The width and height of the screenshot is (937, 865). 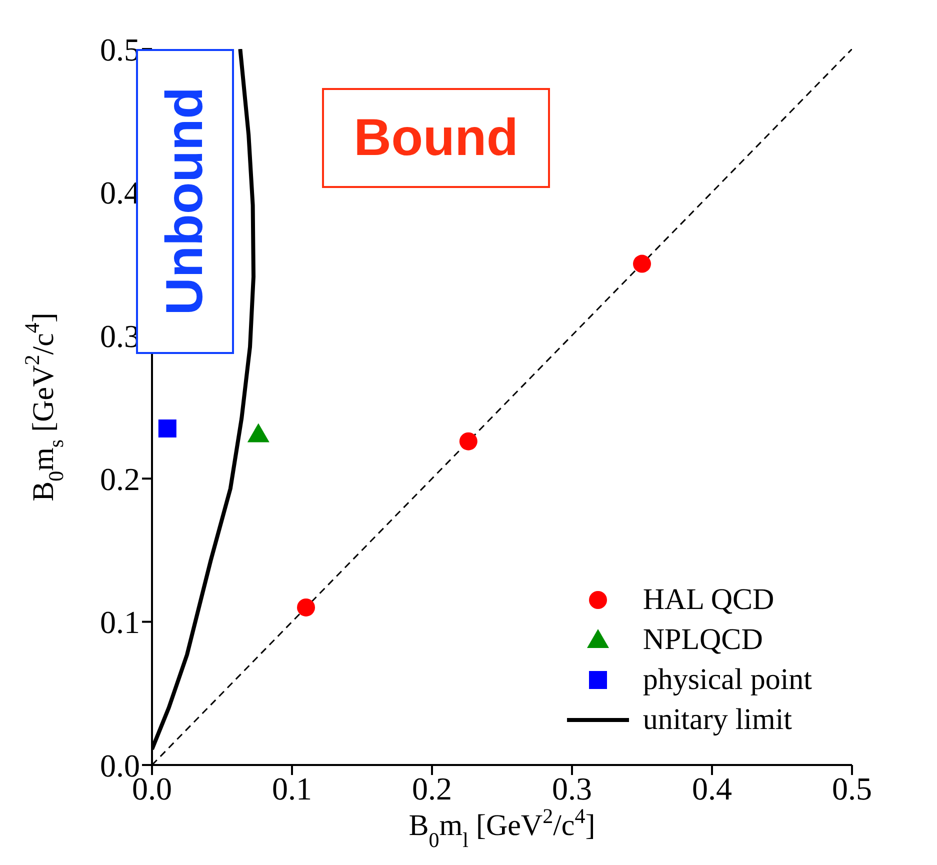 What do you see at coordinates (502, 828) in the screenshot?
I see `text: B$_{0}$m$_{l}$ [GeV$^{2}$/c$^{4}$]` at bounding box center [502, 828].